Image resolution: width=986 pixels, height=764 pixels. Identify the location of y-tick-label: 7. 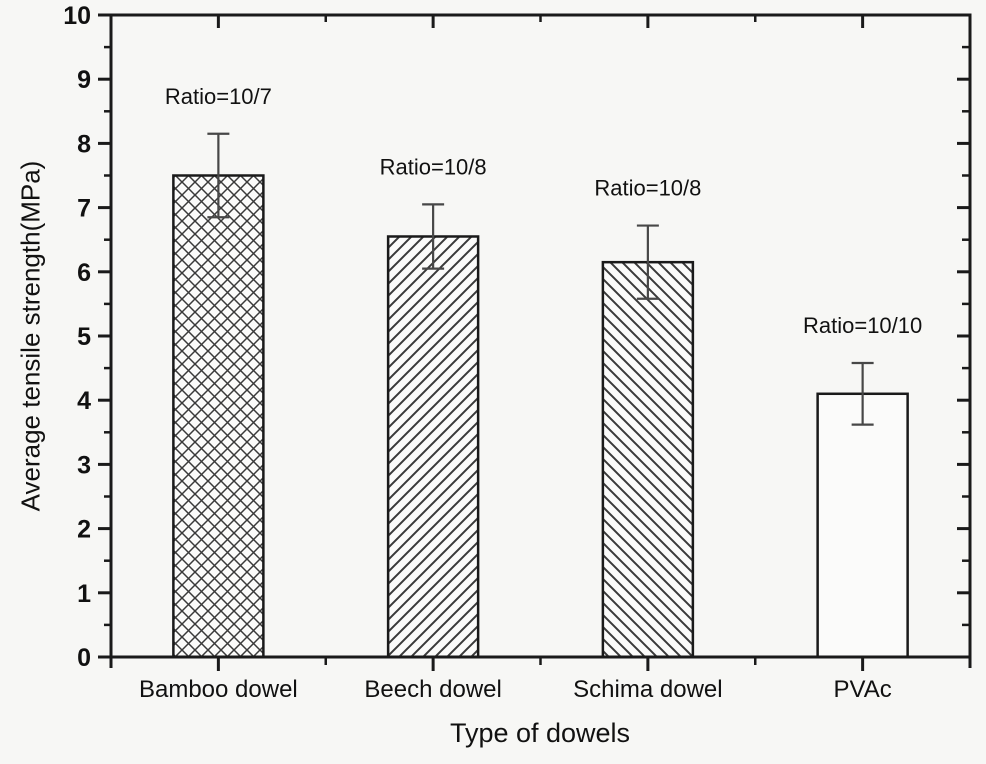
(84, 209).